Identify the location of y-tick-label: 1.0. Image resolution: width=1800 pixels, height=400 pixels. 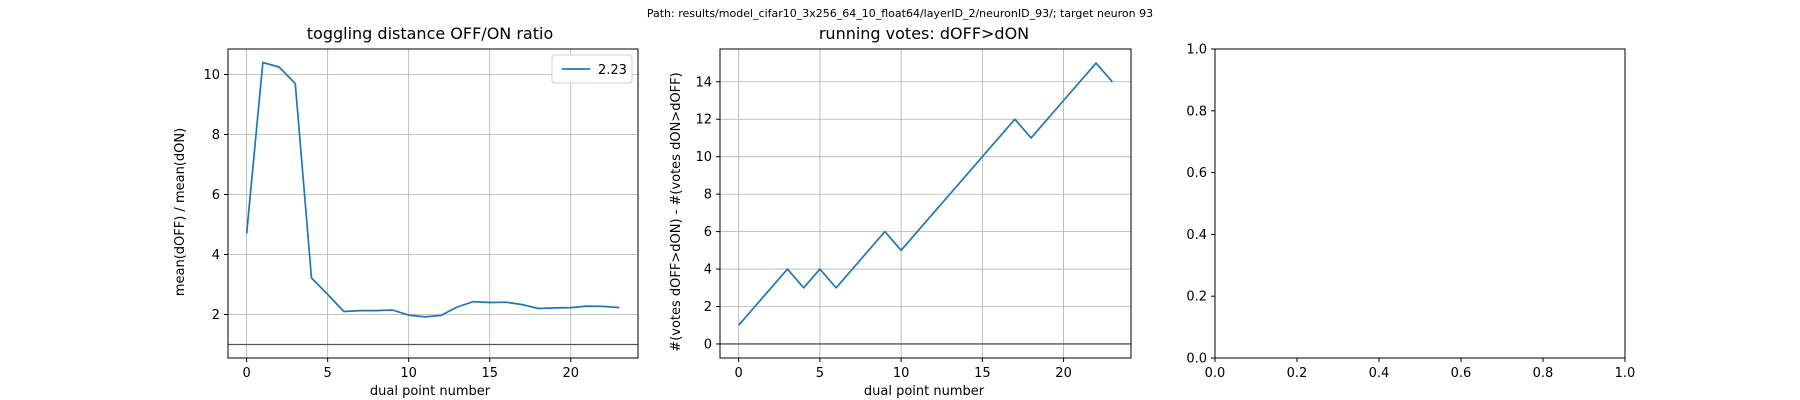
(1196, 50).